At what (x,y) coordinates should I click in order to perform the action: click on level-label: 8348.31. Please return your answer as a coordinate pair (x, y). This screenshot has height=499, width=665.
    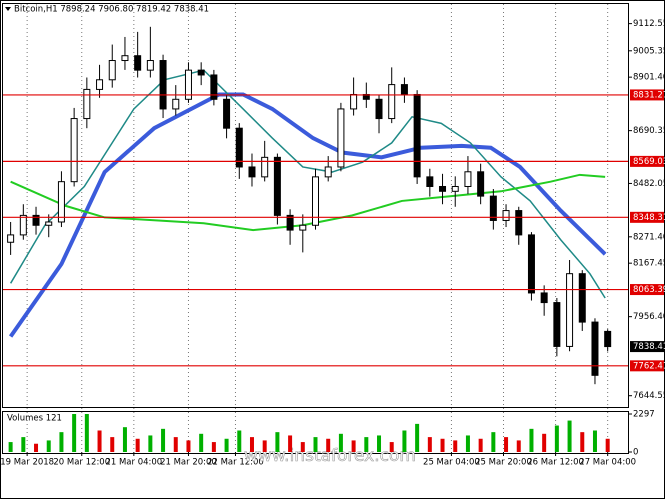
    Looking at the image, I should click on (649, 218).